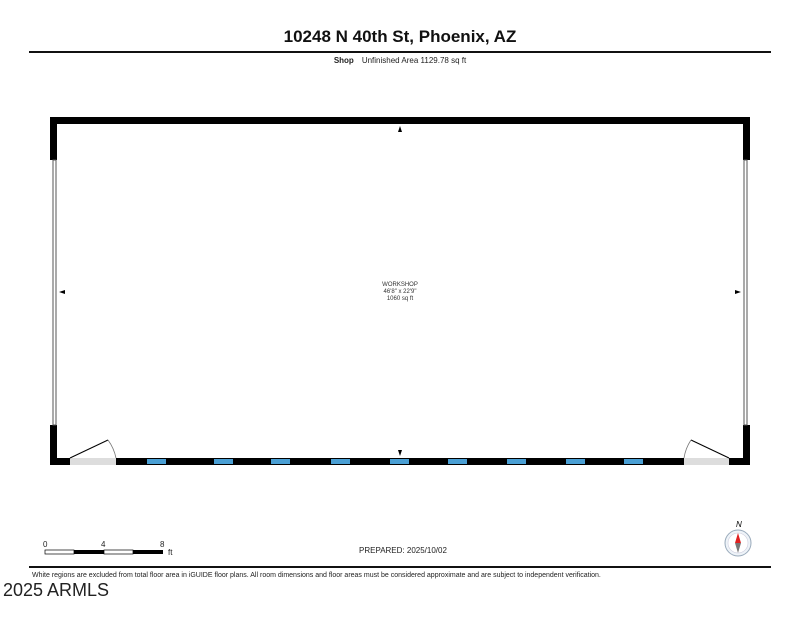 The image size is (800, 617). Describe the element at coordinates (93, 452) in the screenshot. I see `left-door` at that location.